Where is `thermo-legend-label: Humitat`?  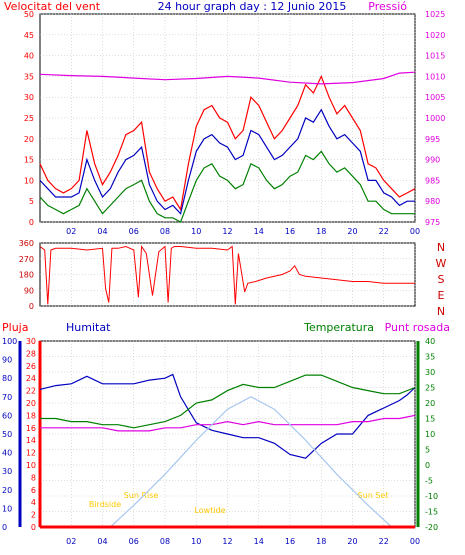 thermo-legend-label: Humitat is located at coordinates (88, 327).